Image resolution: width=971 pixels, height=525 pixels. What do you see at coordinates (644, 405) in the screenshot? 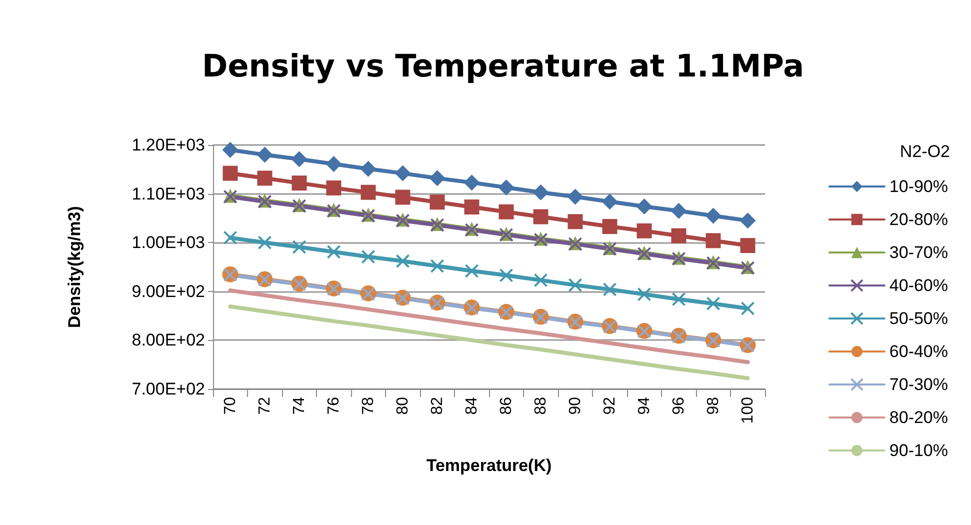
I see `x-tick-label: 94` at bounding box center [644, 405].